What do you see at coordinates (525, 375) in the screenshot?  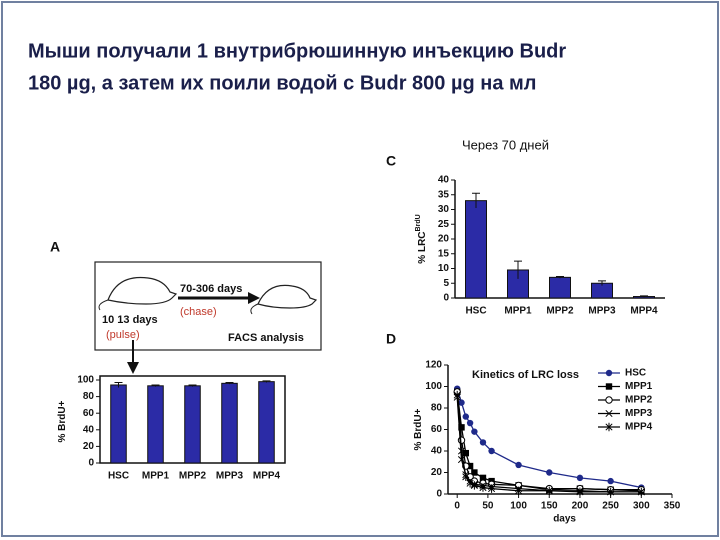 I see `chart-title: Kinetics of LRC loss` at bounding box center [525, 375].